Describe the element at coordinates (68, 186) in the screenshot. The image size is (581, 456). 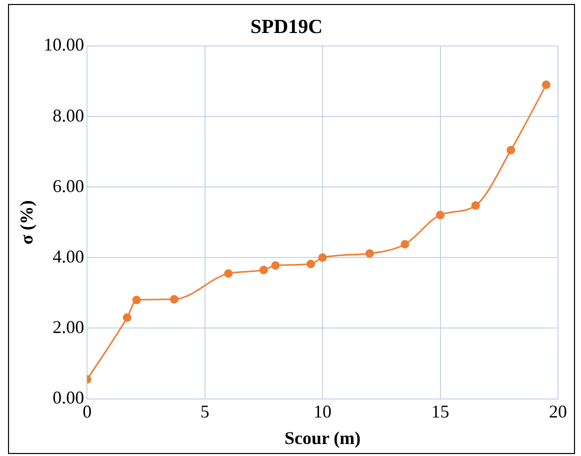
I see `y-tick-label: 6.00` at that location.